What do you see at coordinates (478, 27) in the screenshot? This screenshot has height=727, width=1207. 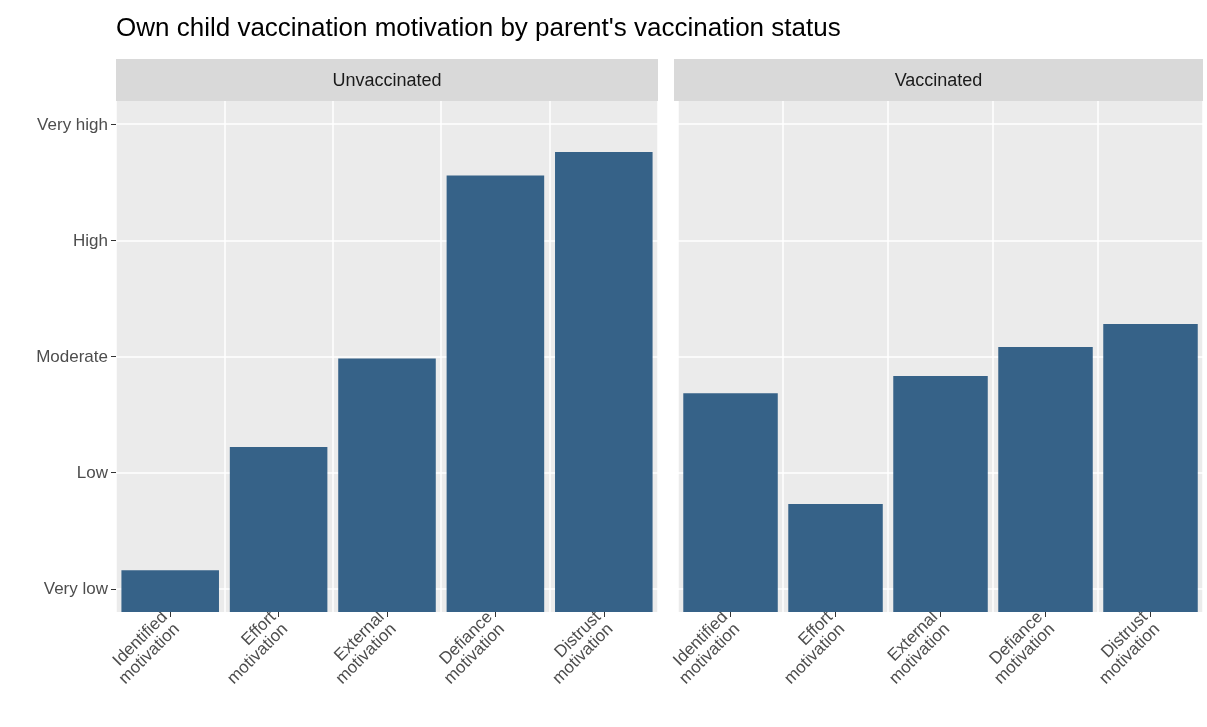 I see `chart-title: Own child vaccination motivation by parent's vaccination status` at bounding box center [478, 27].